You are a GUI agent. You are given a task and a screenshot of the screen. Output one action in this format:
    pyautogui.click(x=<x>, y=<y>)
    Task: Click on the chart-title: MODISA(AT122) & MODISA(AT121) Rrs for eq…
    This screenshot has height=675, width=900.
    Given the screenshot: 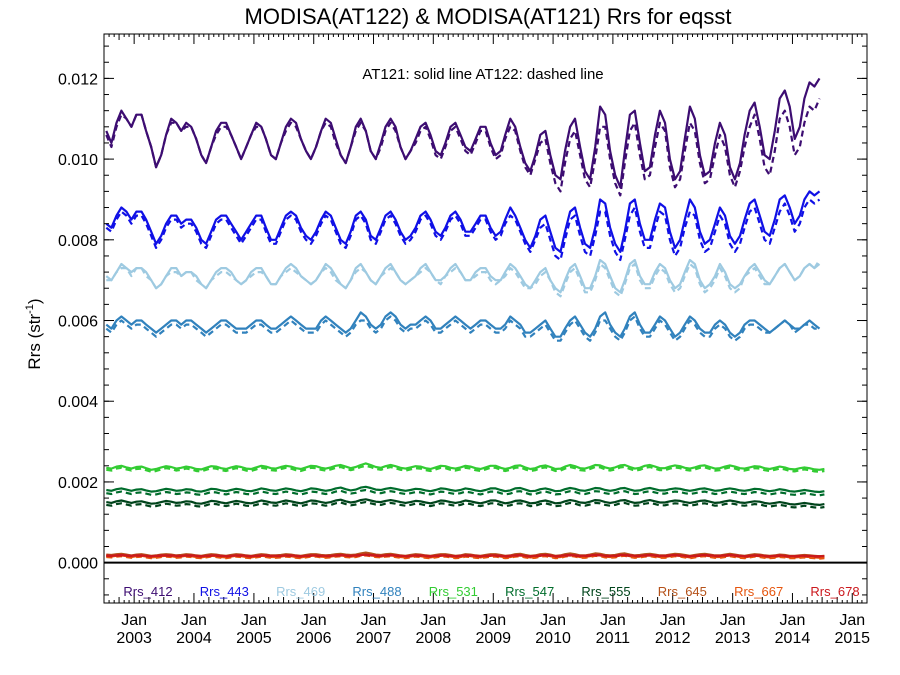 What is the action you would take?
    pyautogui.click(x=488, y=16)
    